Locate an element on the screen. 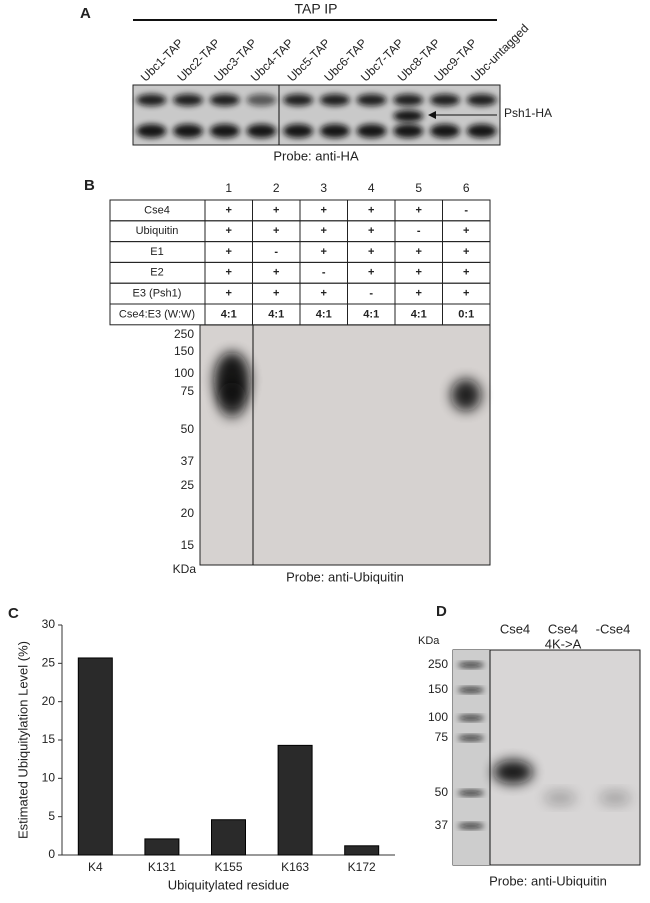 This screenshot has width=650, height=903. row-label: E1 is located at coordinates (156, 252).